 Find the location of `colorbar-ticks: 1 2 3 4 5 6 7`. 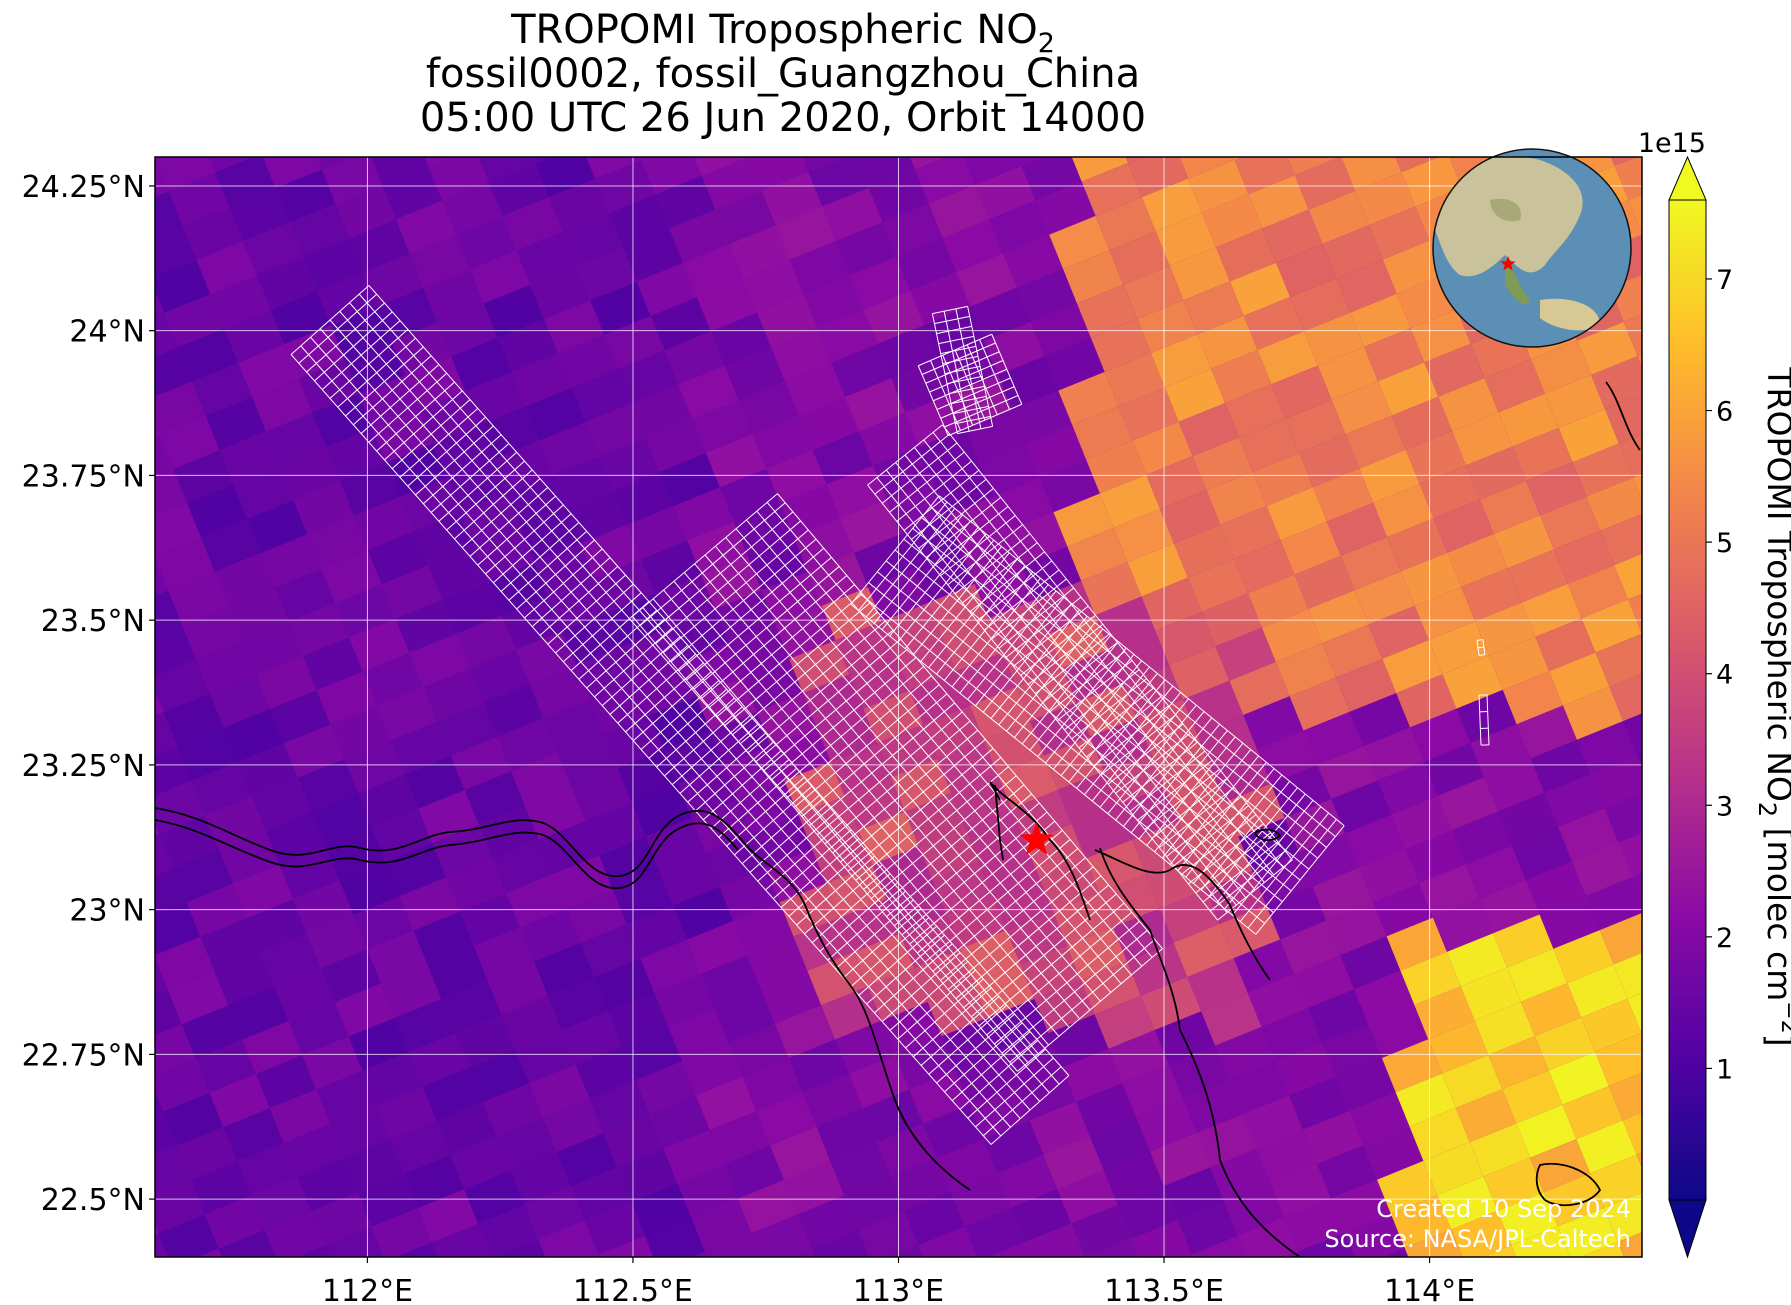

colorbar-ticks: 1 2 3 4 5 6 7 is located at coordinates (1719, 675).